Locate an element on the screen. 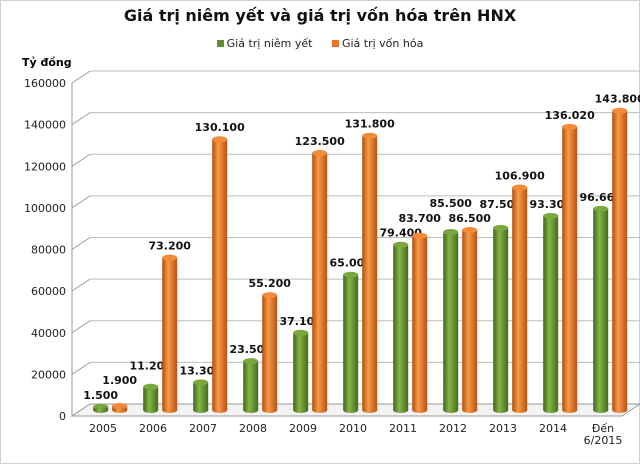  data-label: 23.500 is located at coordinates (250, 349).